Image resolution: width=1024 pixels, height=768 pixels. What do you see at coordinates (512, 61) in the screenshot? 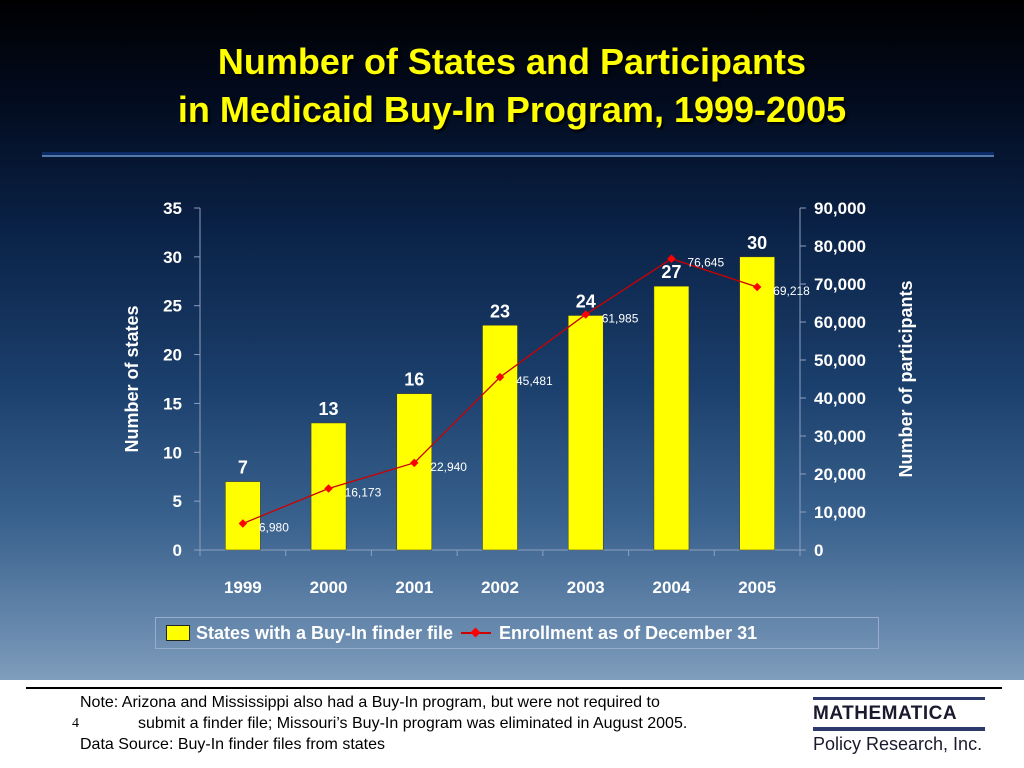
I see `title-line-1: Number of States and Participants` at bounding box center [512, 61].